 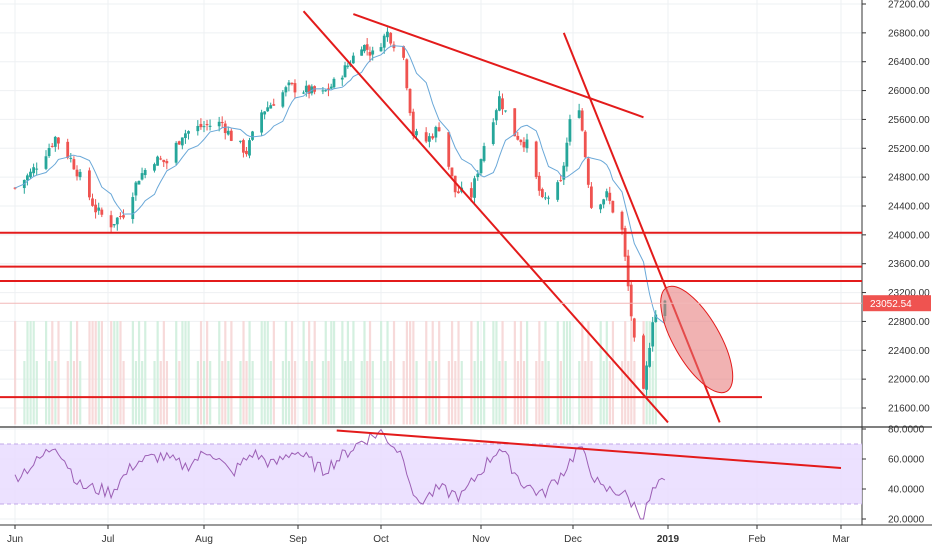 I want to click on price-tick-label: 23200.00, so click(x=909, y=293).